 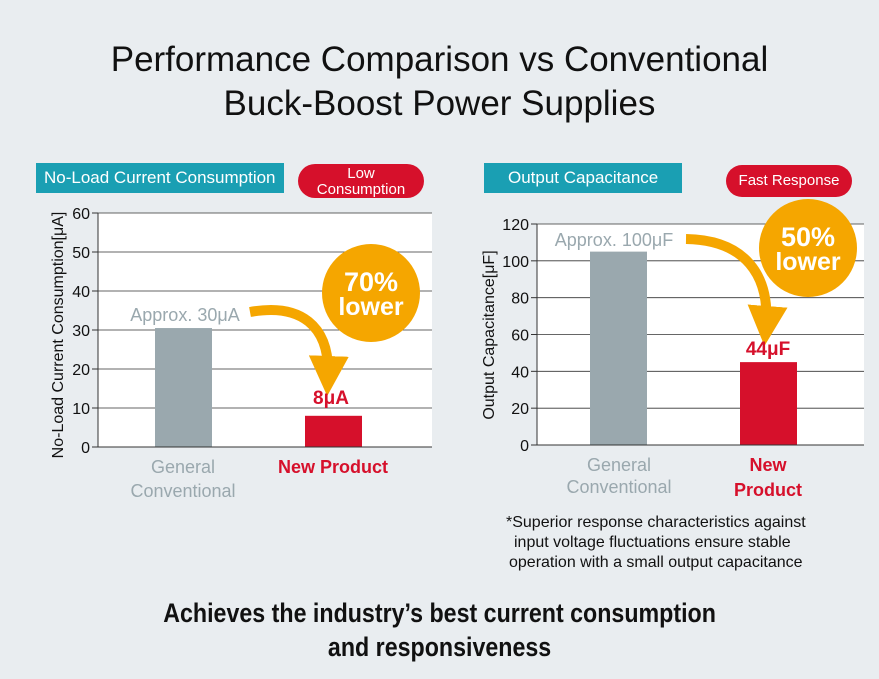 I want to click on right-bar-new-product, so click(x=768, y=403).